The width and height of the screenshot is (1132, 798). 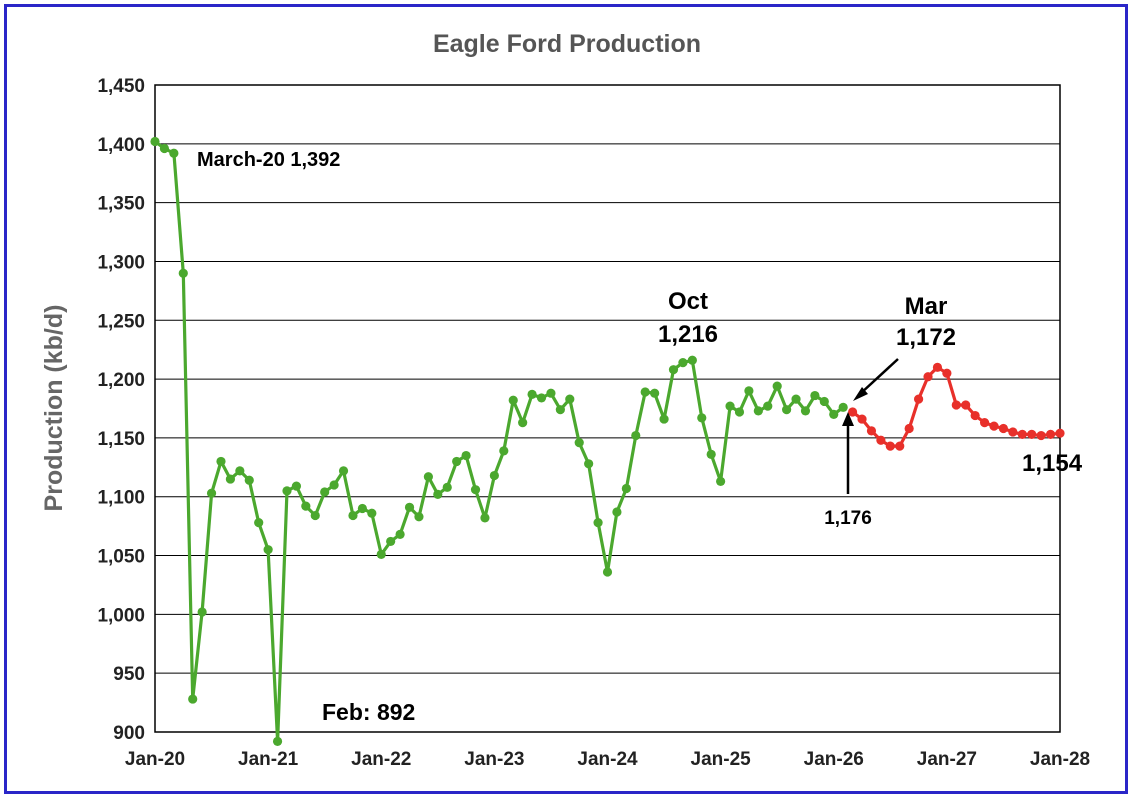 What do you see at coordinates (926, 306) in the screenshot?
I see `annotation-mar: Mar` at bounding box center [926, 306].